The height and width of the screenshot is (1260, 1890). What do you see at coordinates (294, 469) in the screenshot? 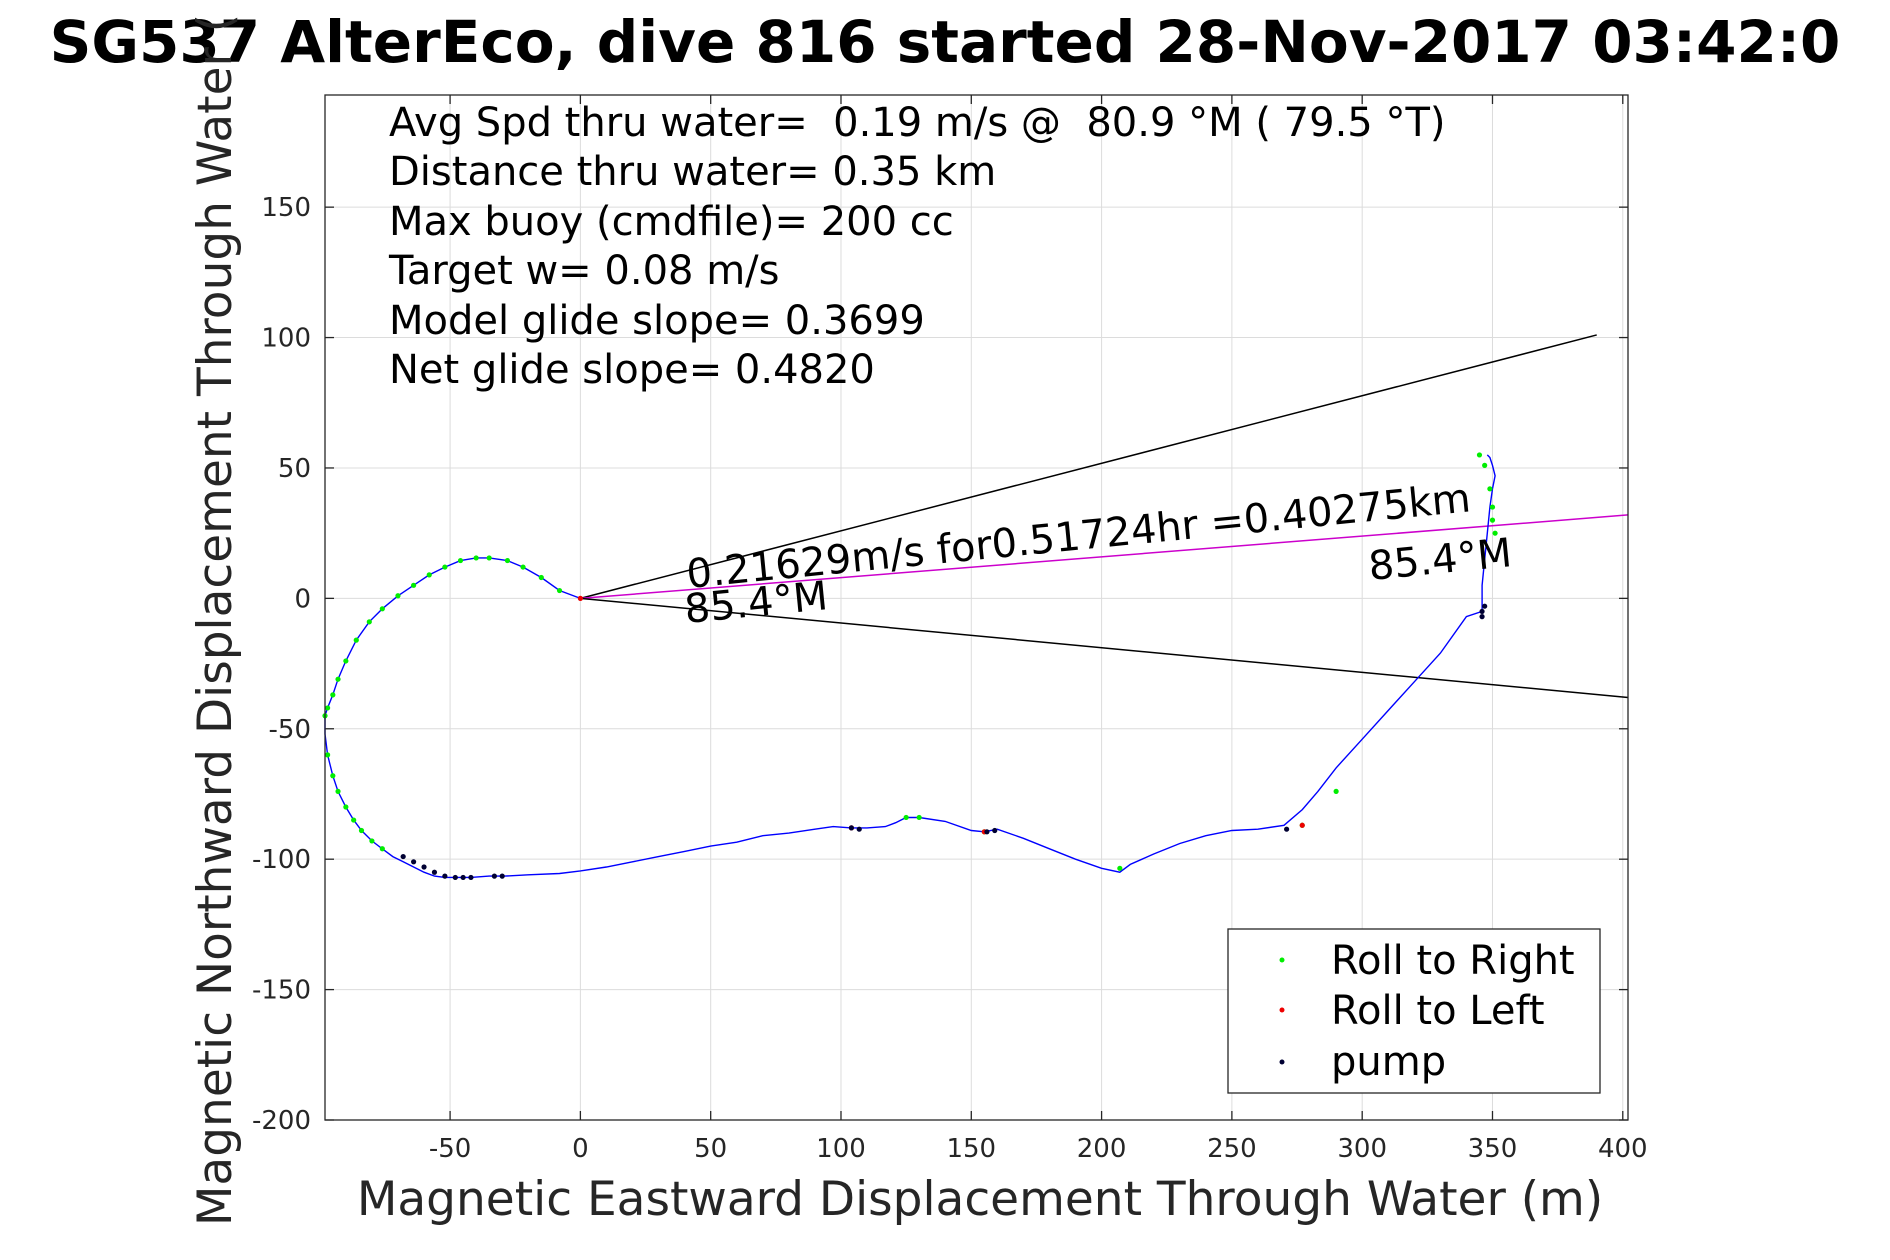
I see `y-tick-label: 50` at bounding box center [294, 469].